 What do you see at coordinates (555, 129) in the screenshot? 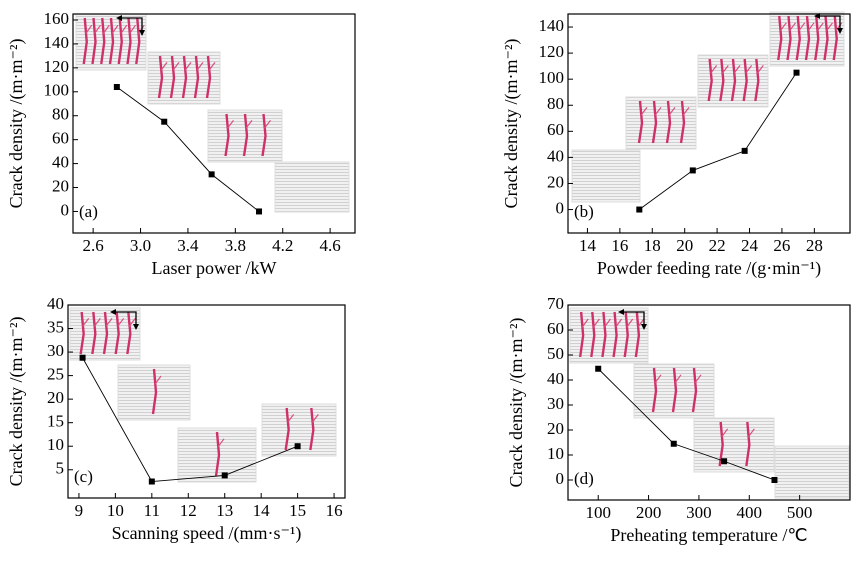
I see `y-tick-label: 60` at bounding box center [555, 129].